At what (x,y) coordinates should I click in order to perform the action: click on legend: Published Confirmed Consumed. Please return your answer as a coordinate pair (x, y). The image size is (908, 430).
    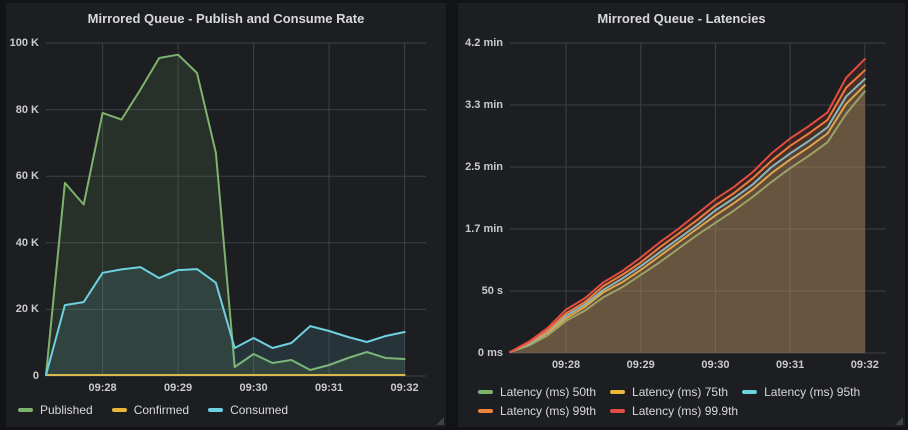
    Looking at the image, I should click on (153, 410).